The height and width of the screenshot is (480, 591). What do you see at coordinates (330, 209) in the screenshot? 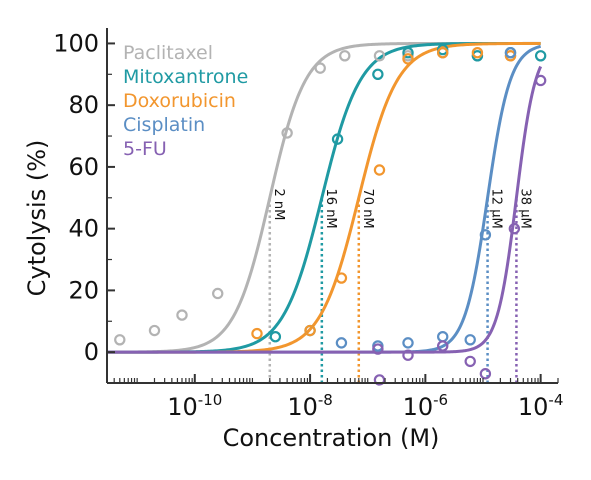
I see `ic50-label: 16 nM` at bounding box center [330, 209].